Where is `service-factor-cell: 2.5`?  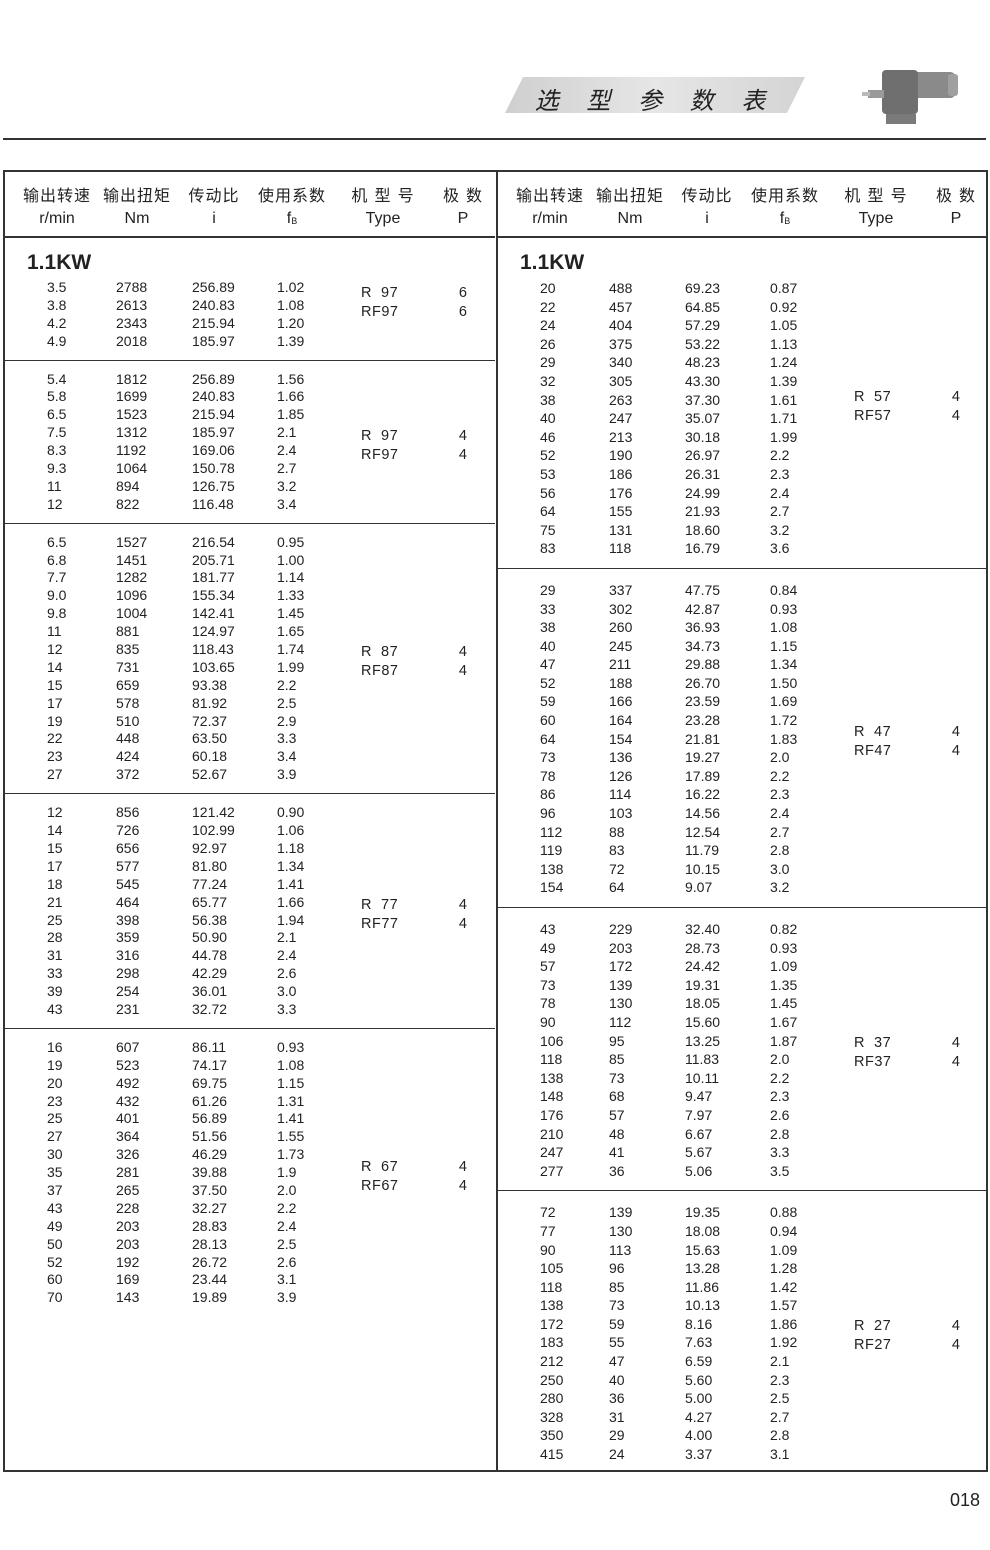 service-factor-cell: 2.5 is located at coordinates (287, 1243).